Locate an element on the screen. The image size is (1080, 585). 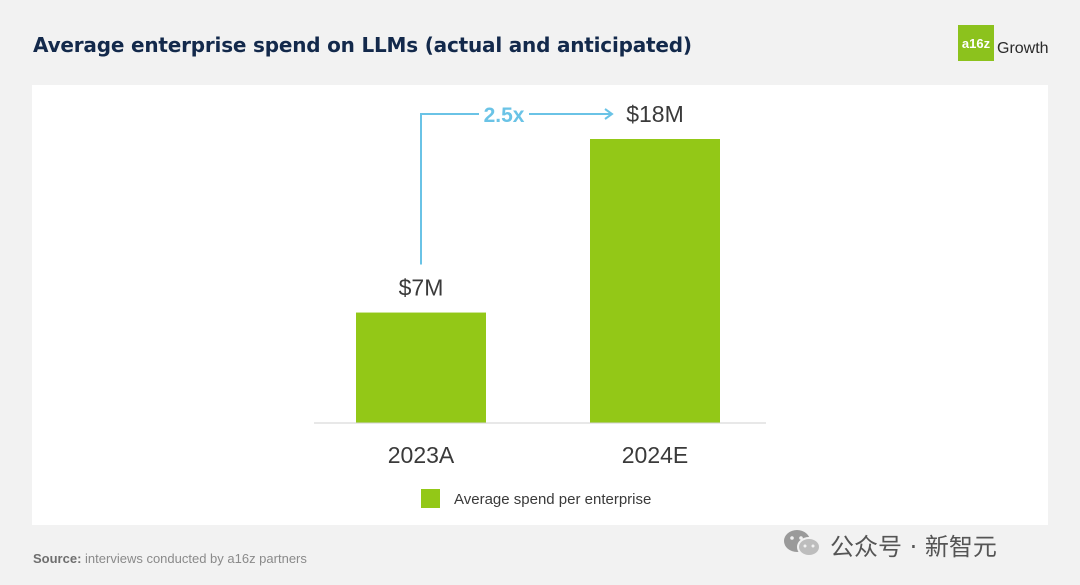
wechat-icon is located at coordinates (802, 543).